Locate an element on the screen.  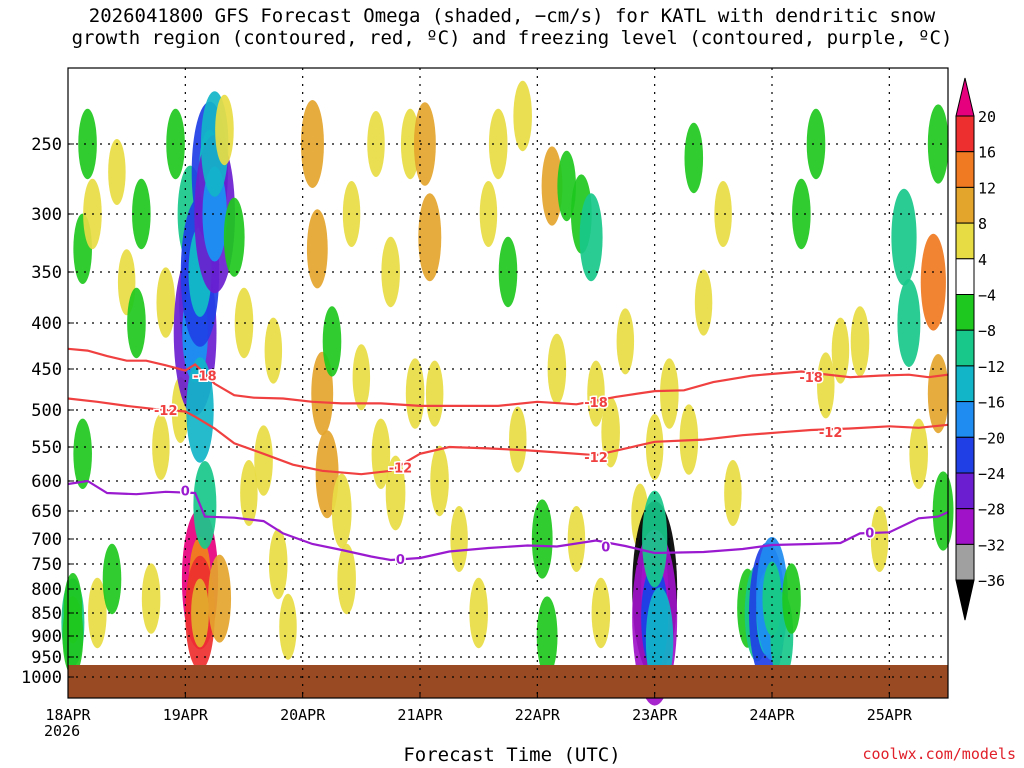
colorbar-label: 12 is located at coordinates (987, 188).